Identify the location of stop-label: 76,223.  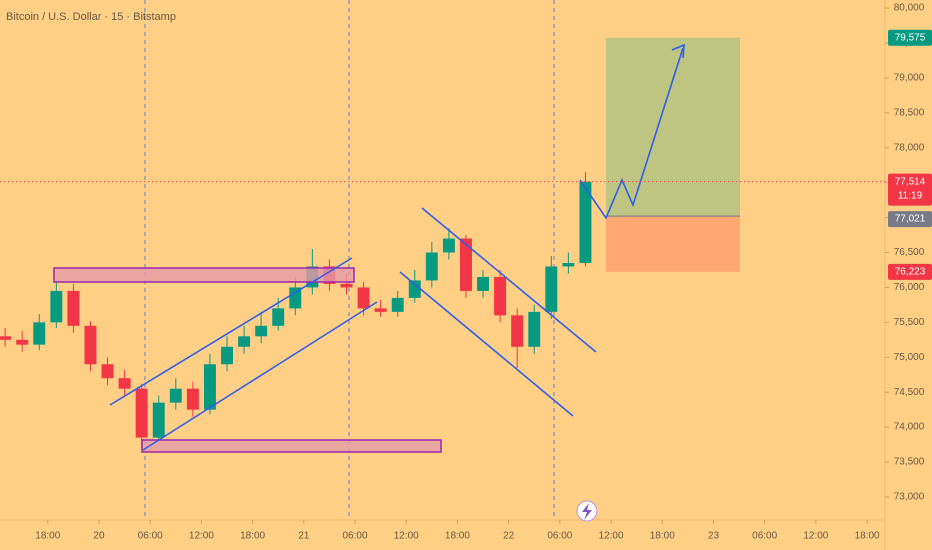
(910, 271).